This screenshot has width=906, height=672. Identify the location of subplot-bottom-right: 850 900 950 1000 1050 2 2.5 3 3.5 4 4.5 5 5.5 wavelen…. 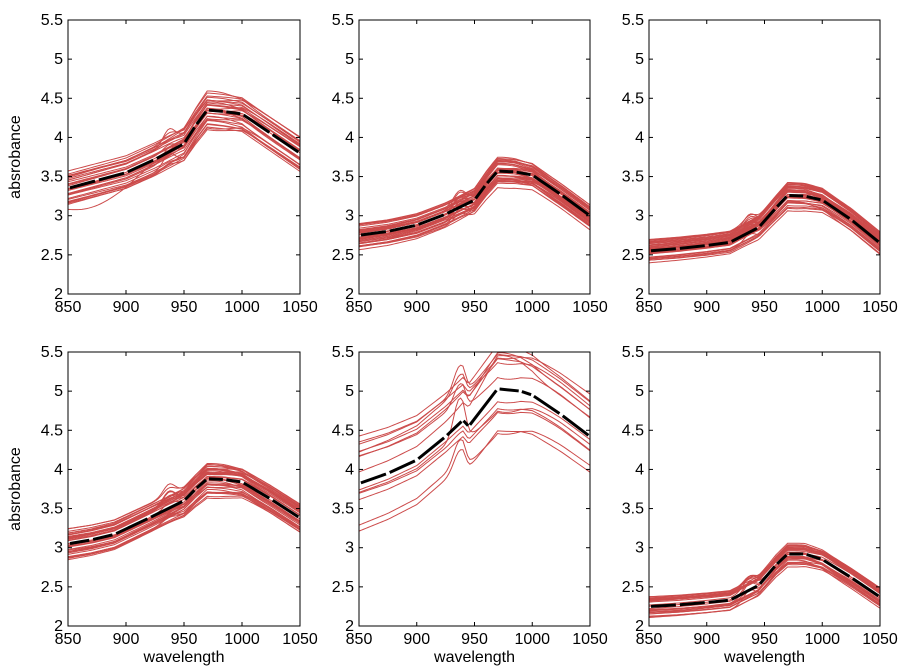
(760, 505).